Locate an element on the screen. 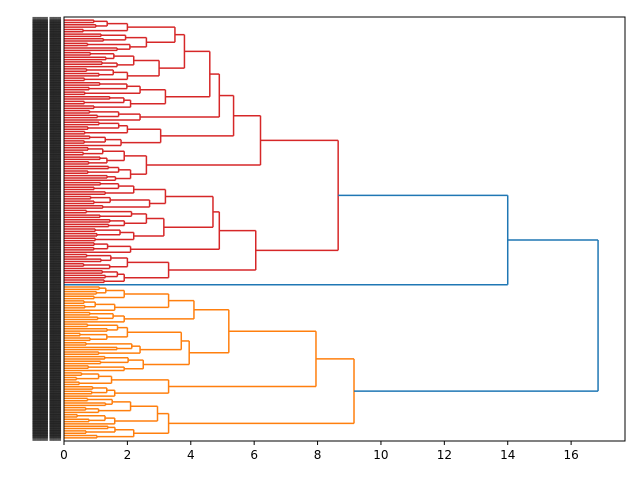  x-tick-label: 6 is located at coordinates (254, 455).